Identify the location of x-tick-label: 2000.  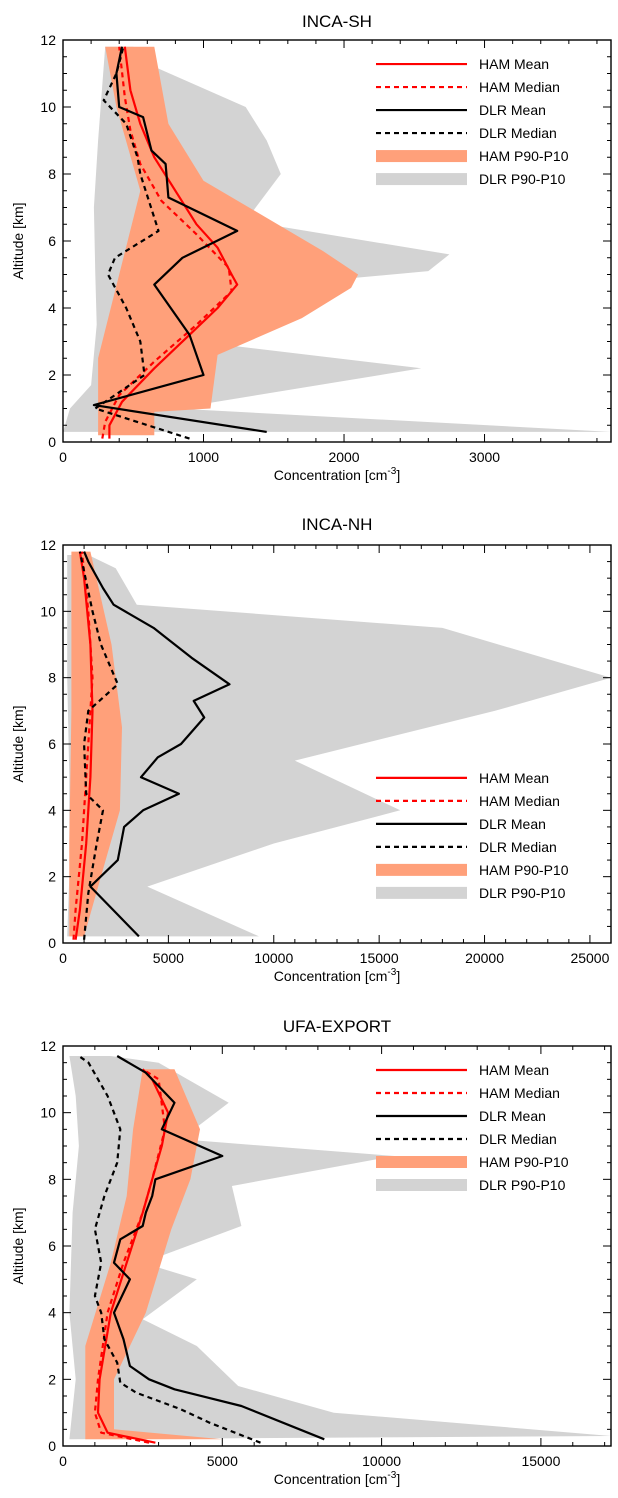
(343, 457).